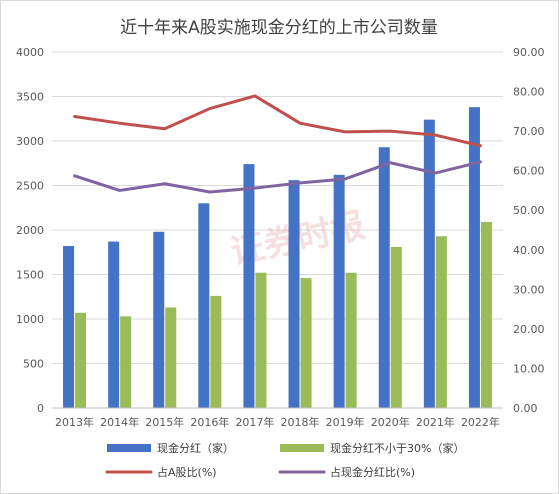 This screenshot has width=559, height=494. Describe the element at coordinates (529, 368) in the screenshot. I see `right-axis-tick-label: 10.00` at that location.